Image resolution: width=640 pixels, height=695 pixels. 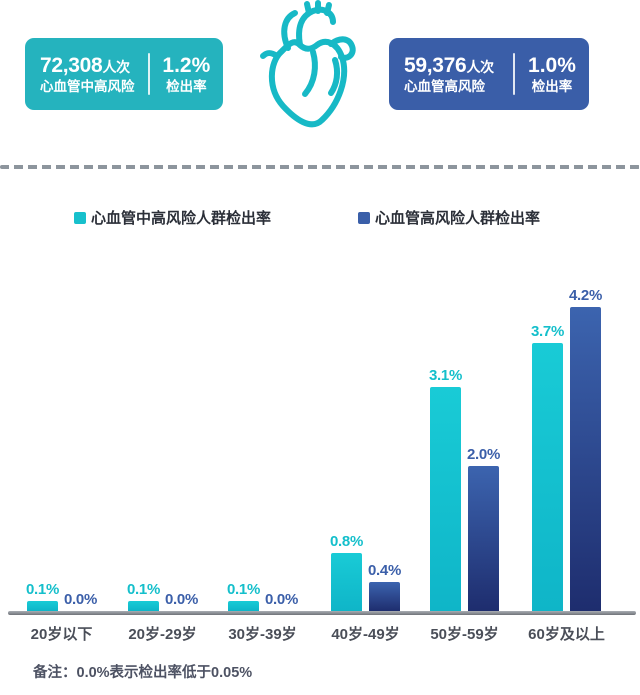 I want to click on stat-label: 心血管中高风险, so click(x=87, y=86).